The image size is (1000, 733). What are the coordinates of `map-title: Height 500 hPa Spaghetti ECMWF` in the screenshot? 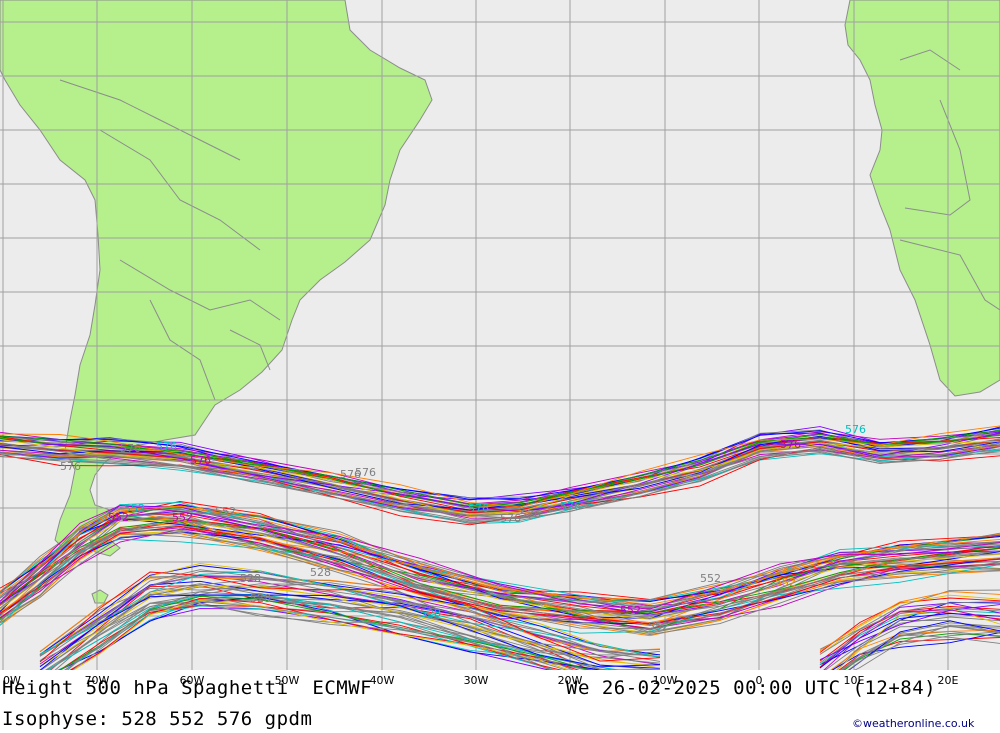 It's located at (187, 688).